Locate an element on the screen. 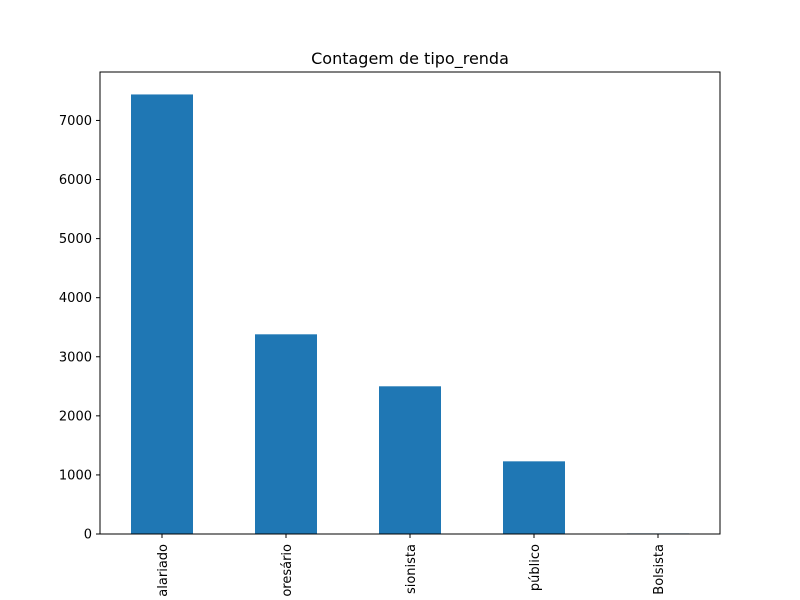 This screenshot has width=800, height=600. y-tick-label: 1000 is located at coordinates (75, 475).